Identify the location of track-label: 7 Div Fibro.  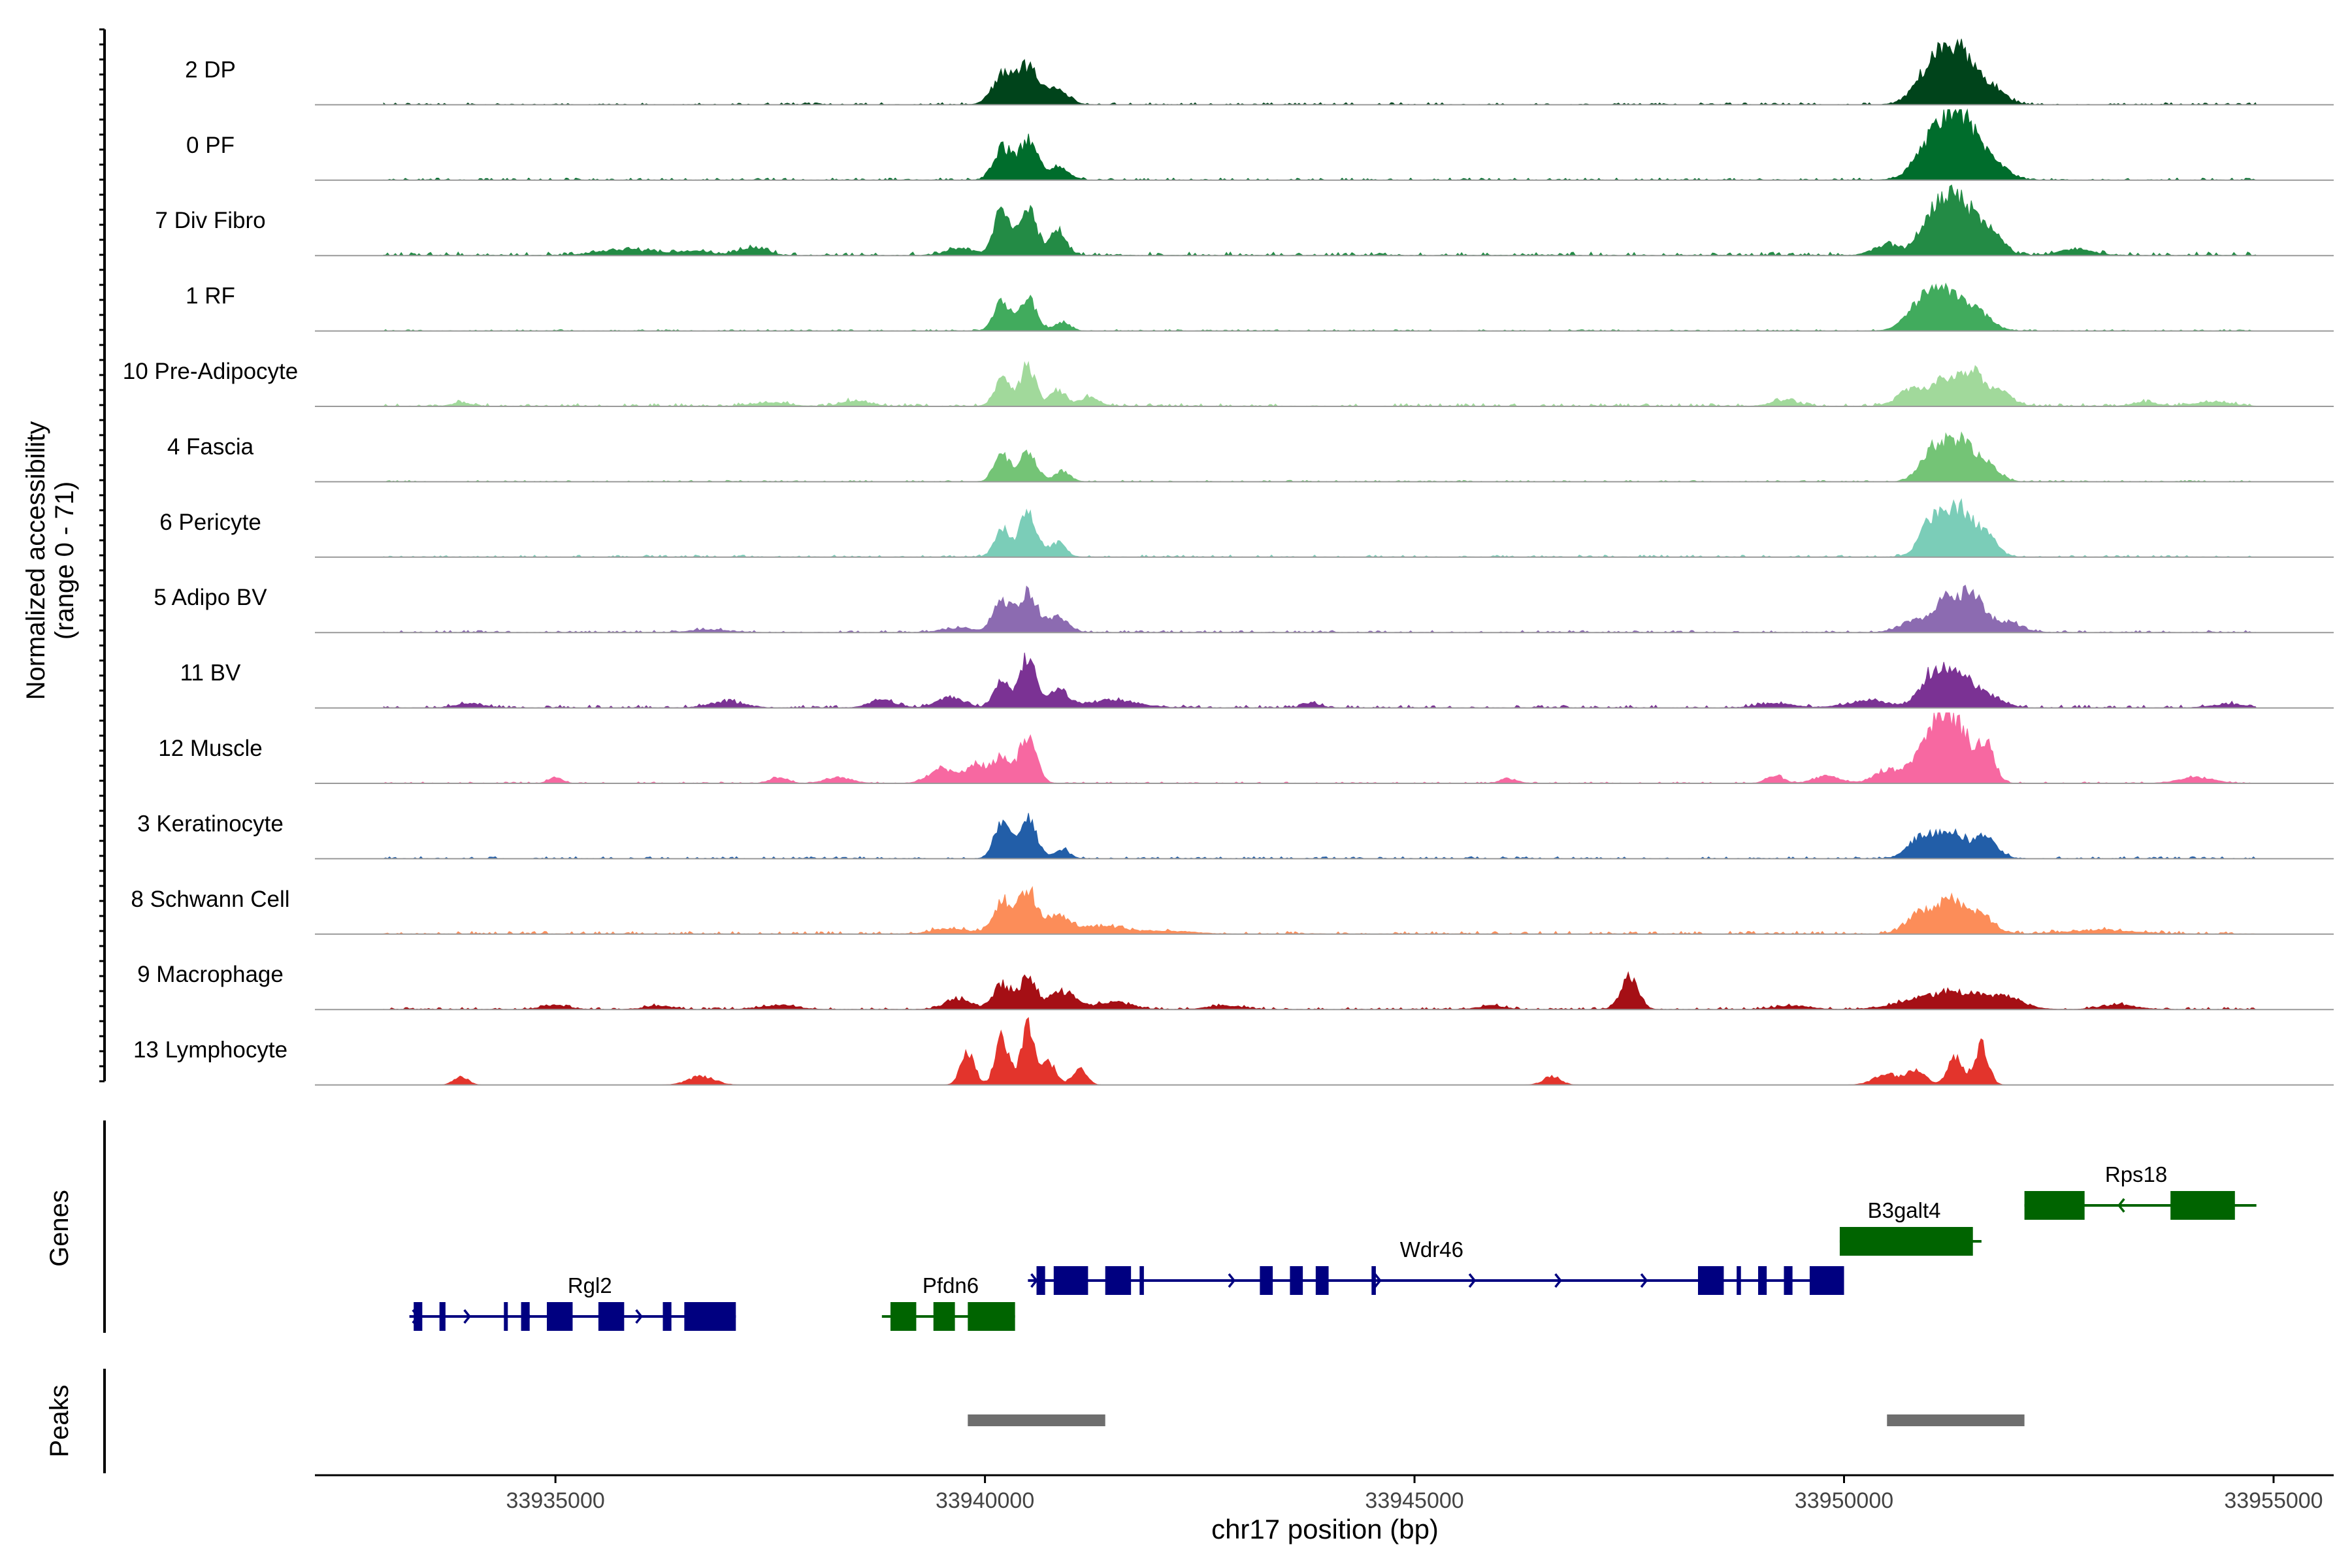
(210, 220).